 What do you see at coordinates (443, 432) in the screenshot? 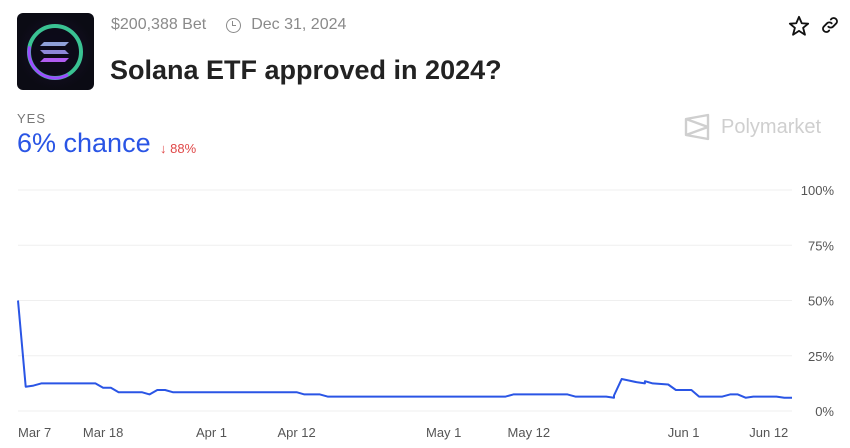
I see `x-tick-label: May 1` at bounding box center [443, 432].